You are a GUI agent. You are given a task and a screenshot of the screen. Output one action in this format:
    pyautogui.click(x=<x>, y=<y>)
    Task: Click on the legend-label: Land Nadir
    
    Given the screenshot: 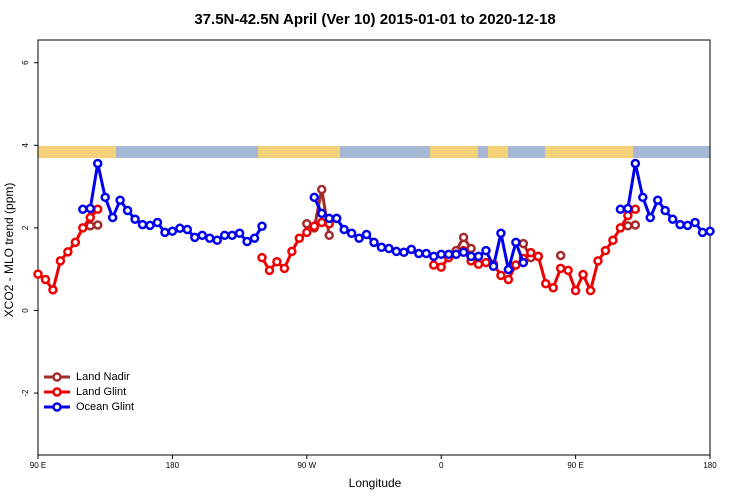 What is the action you would take?
    pyautogui.click(x=103, y=377)
    